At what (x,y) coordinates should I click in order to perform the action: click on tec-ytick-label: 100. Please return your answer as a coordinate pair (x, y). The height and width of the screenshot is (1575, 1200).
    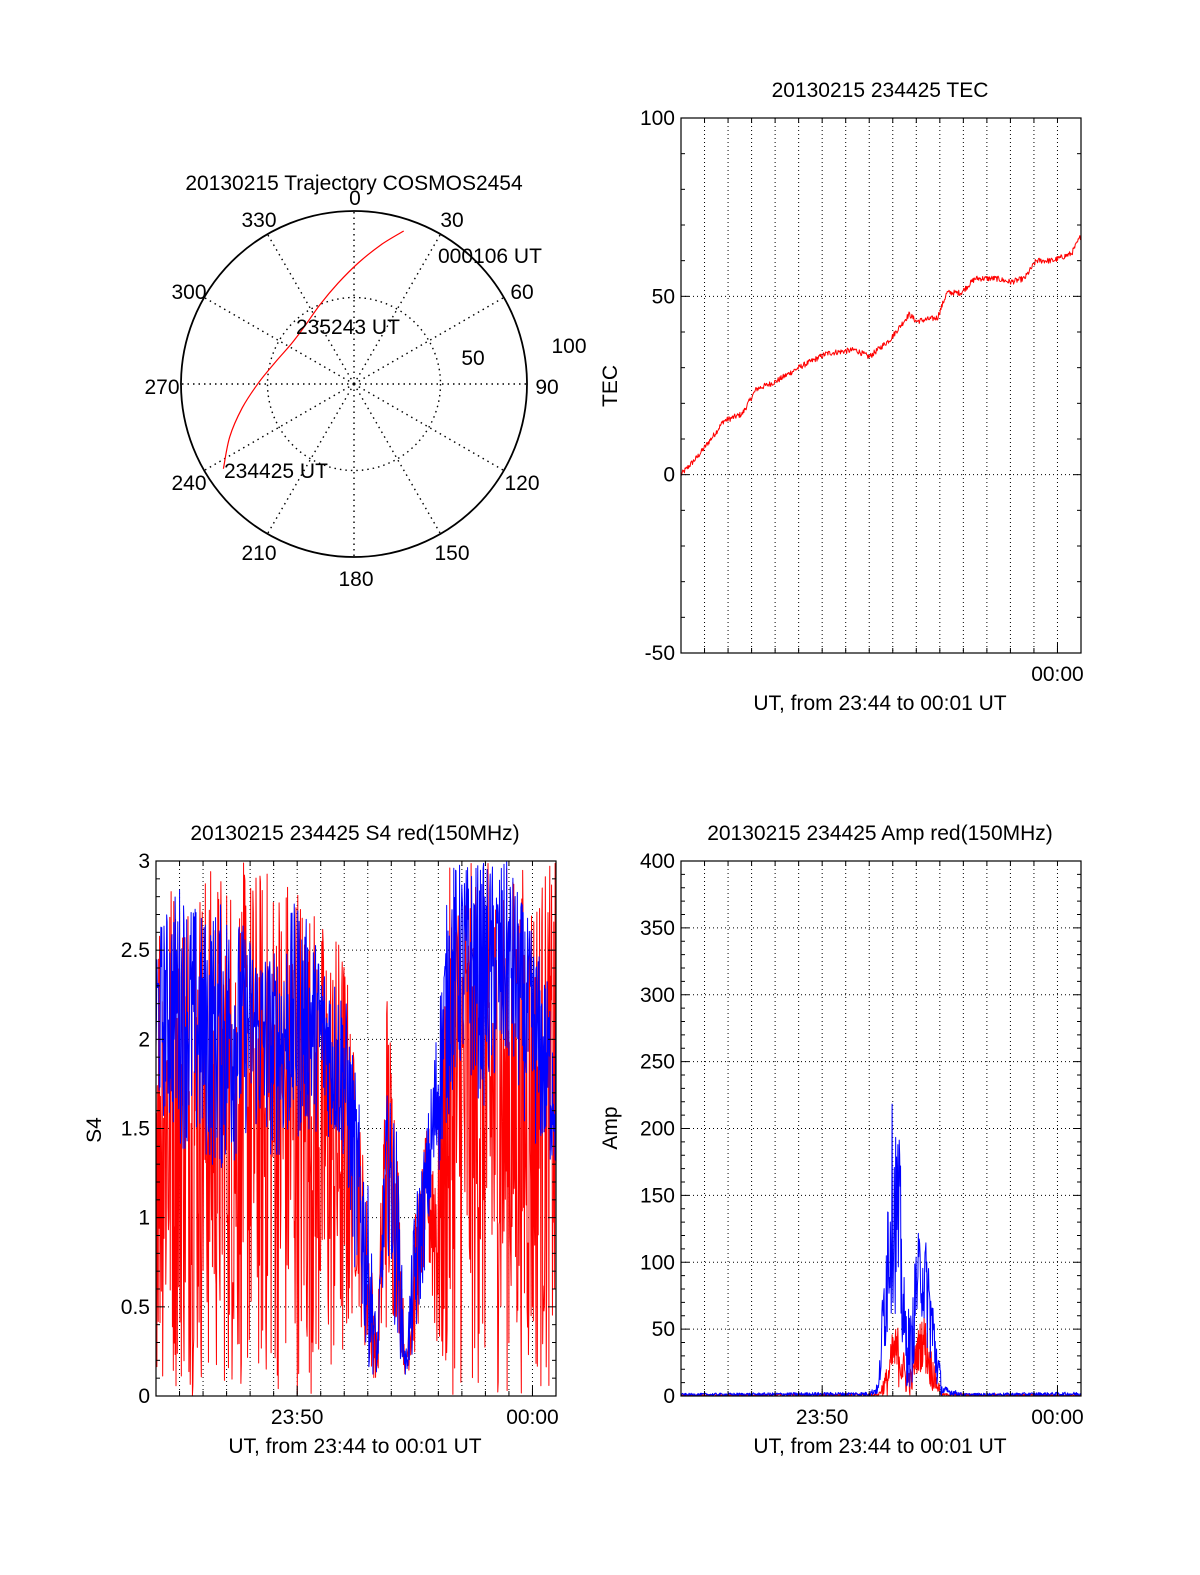
    Looking at the image, I should click on (657, 118).